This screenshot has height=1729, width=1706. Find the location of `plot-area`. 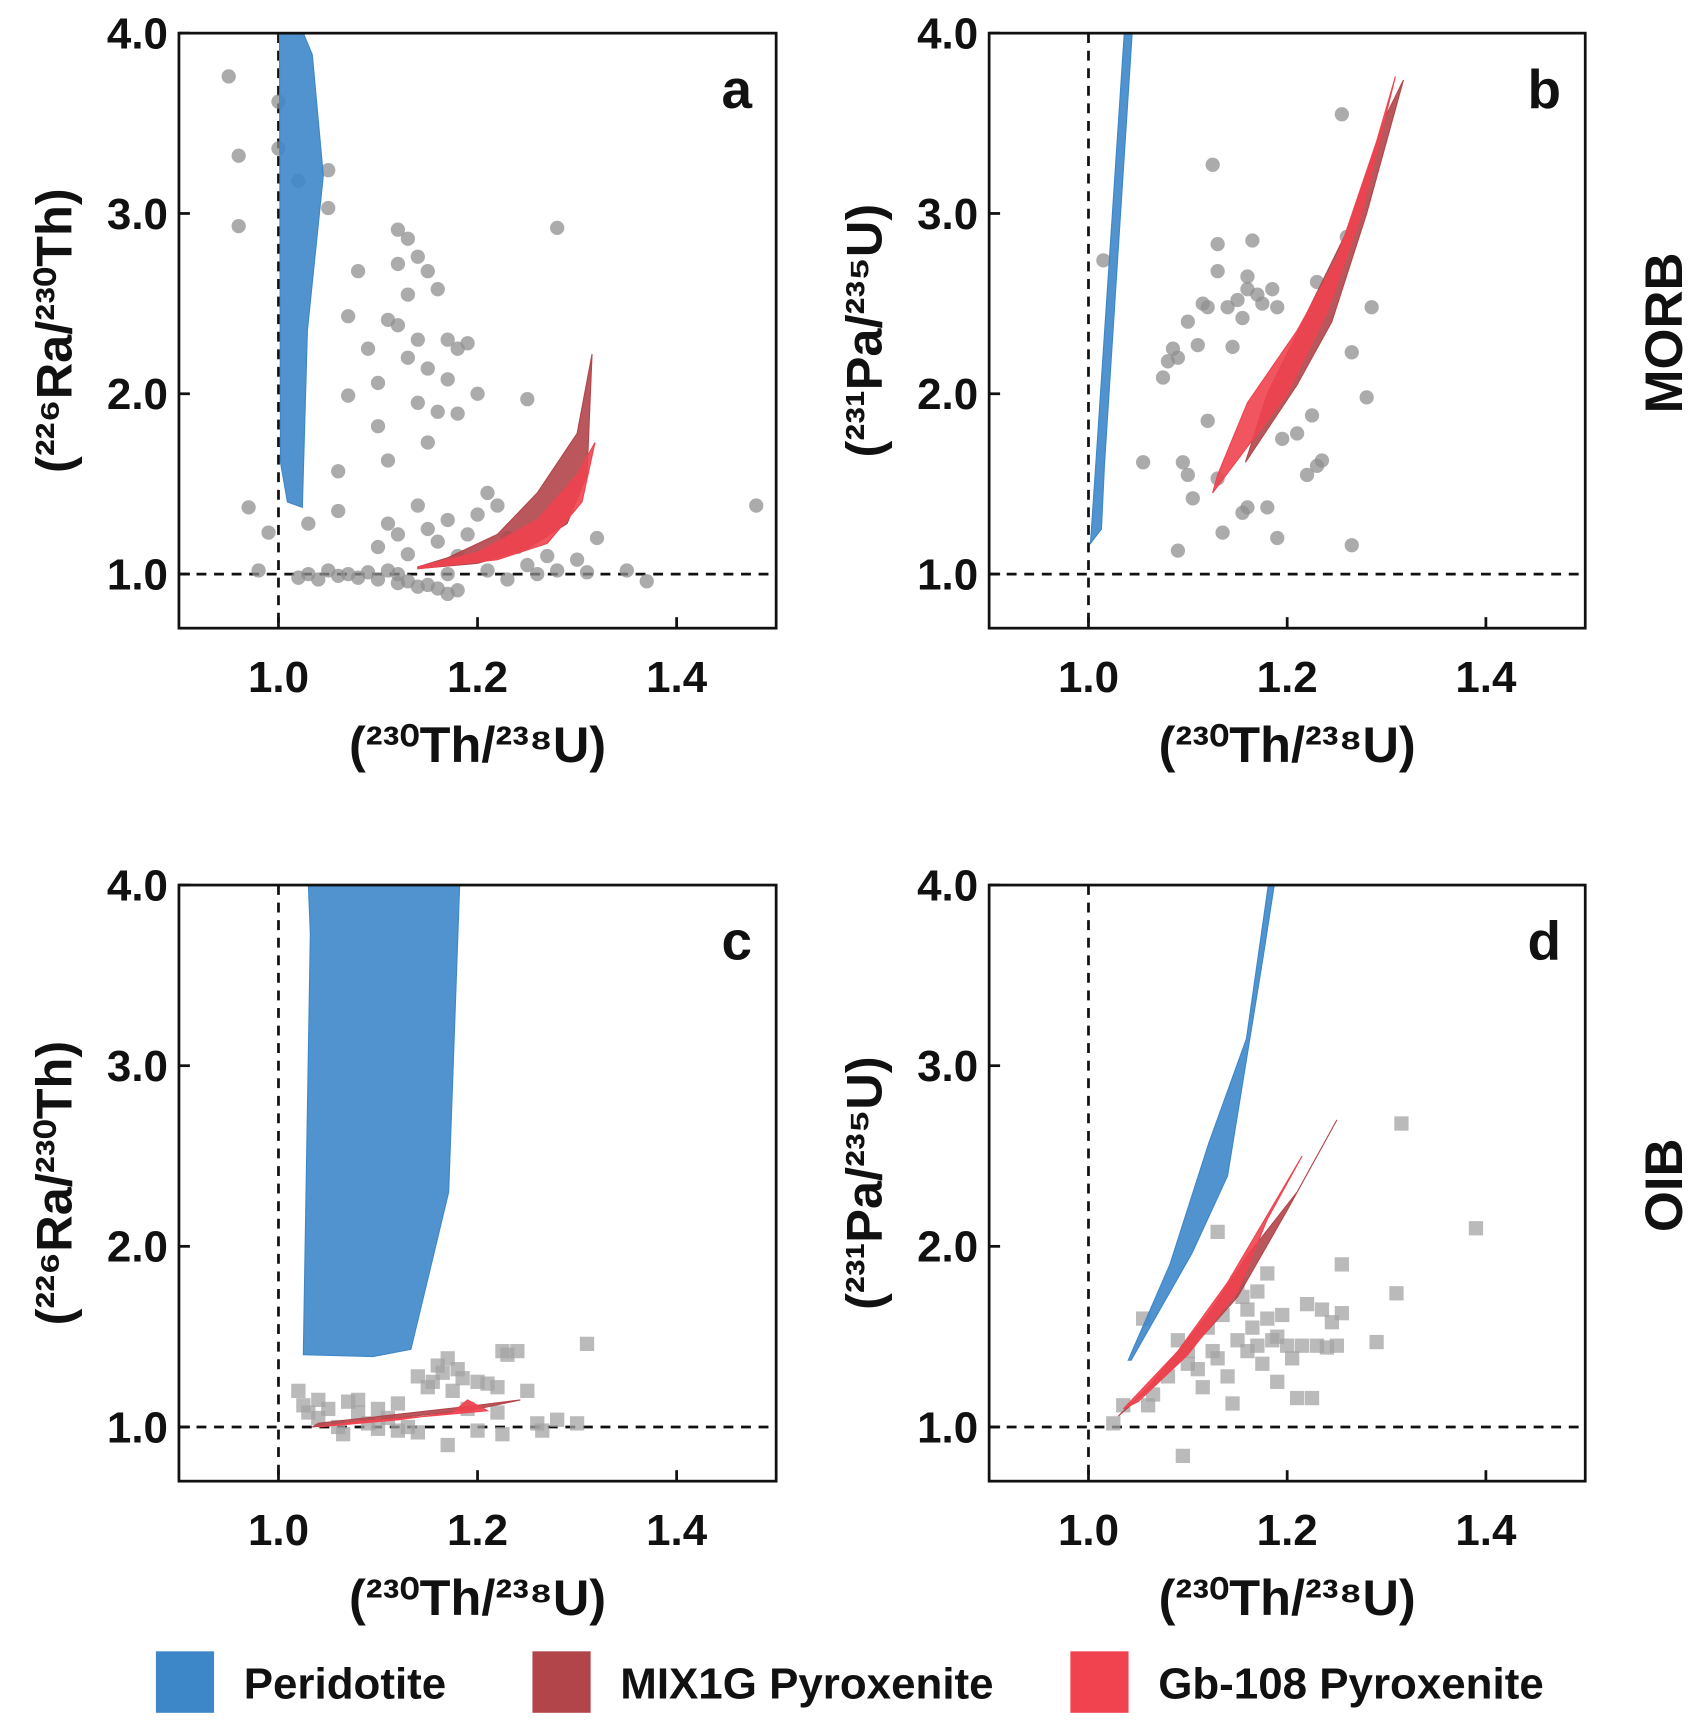

plot-area is located at coordinates (477, 1183).